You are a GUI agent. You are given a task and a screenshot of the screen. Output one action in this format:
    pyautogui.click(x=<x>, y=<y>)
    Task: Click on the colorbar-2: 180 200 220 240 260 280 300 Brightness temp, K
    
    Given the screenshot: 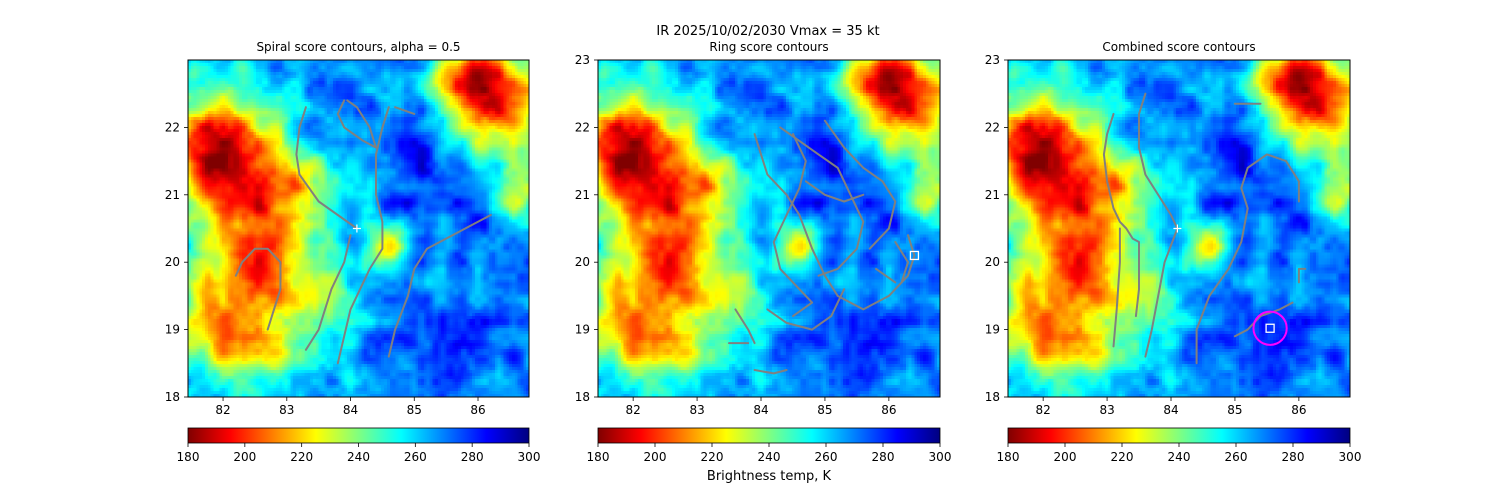 What is the action you would take?
    pyautogui.click(x=769, y=455)
    